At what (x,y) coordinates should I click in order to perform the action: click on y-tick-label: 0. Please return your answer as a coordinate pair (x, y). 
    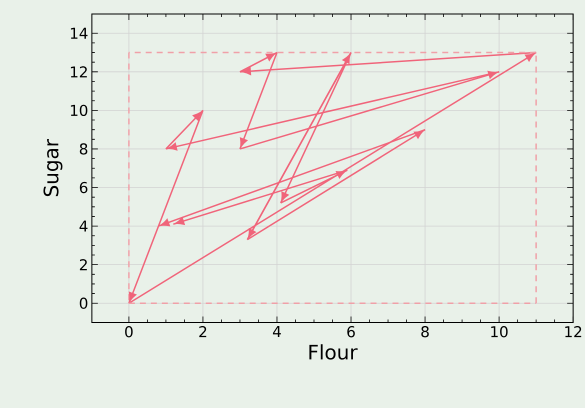
    Looking at the image, I should click on (84, 303).